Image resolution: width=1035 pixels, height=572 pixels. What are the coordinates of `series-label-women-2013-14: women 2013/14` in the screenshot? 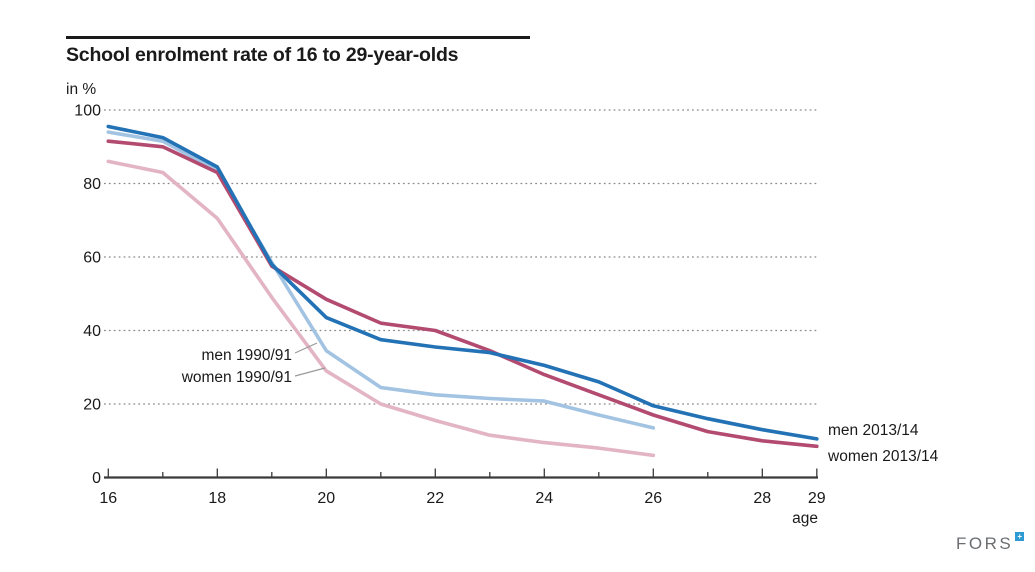 It's located at (883, 456).